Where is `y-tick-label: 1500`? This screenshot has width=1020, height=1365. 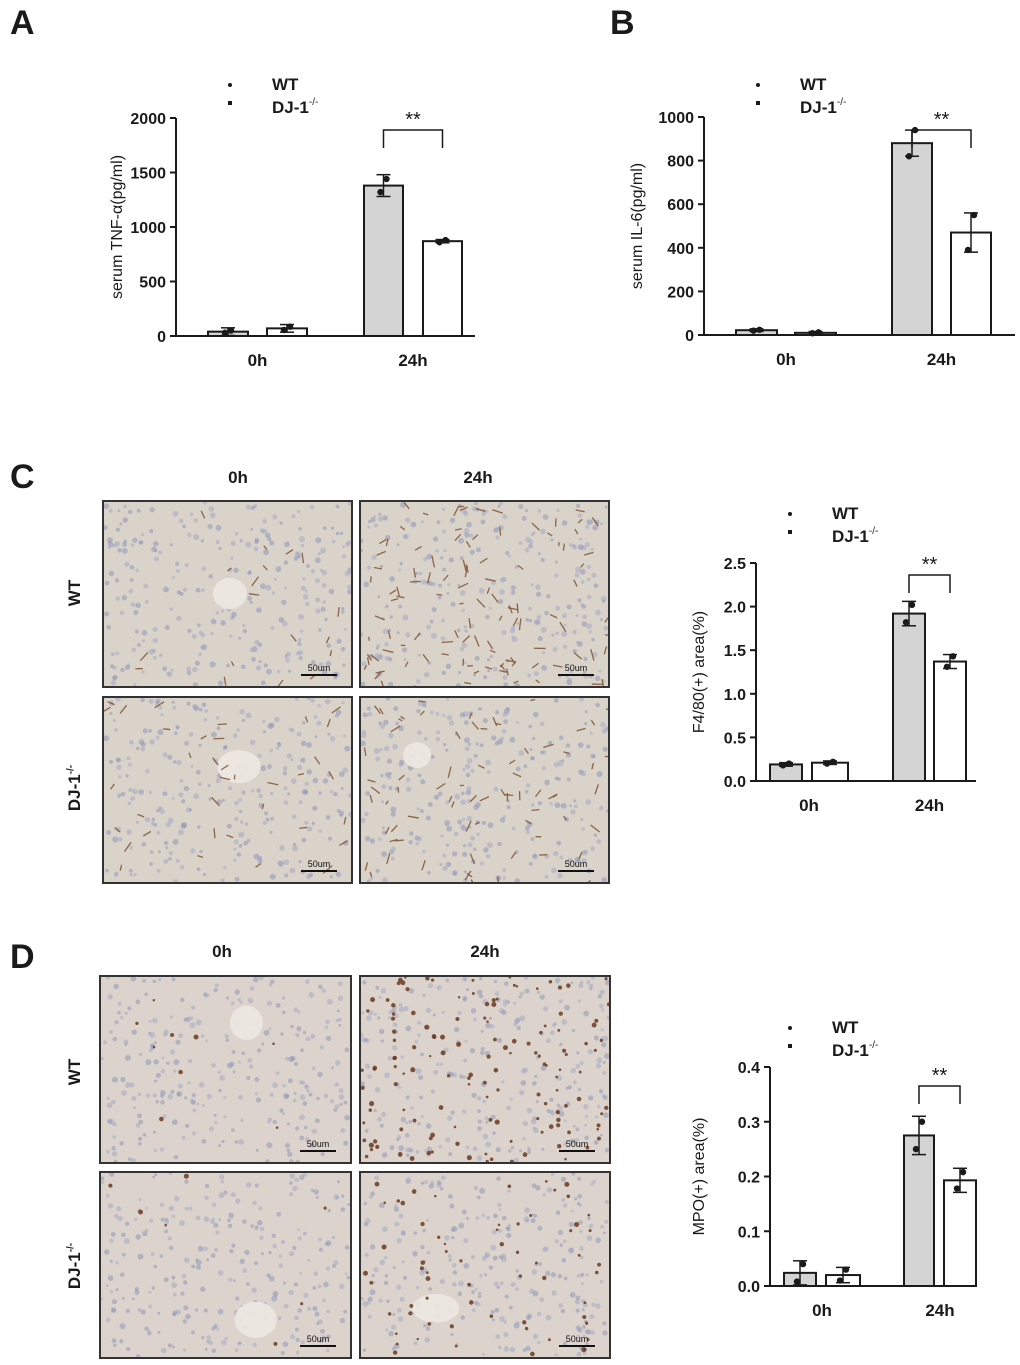
y-tick-label: 1500 is located at coordinates (148, 174).